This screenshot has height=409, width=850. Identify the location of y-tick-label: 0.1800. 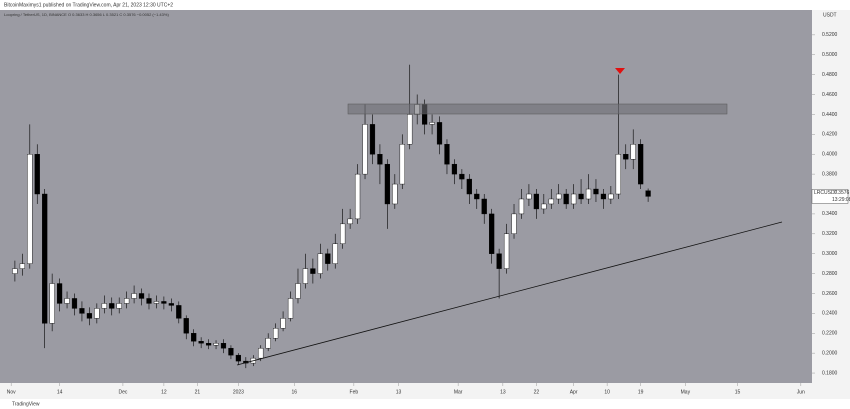
(830, 373).